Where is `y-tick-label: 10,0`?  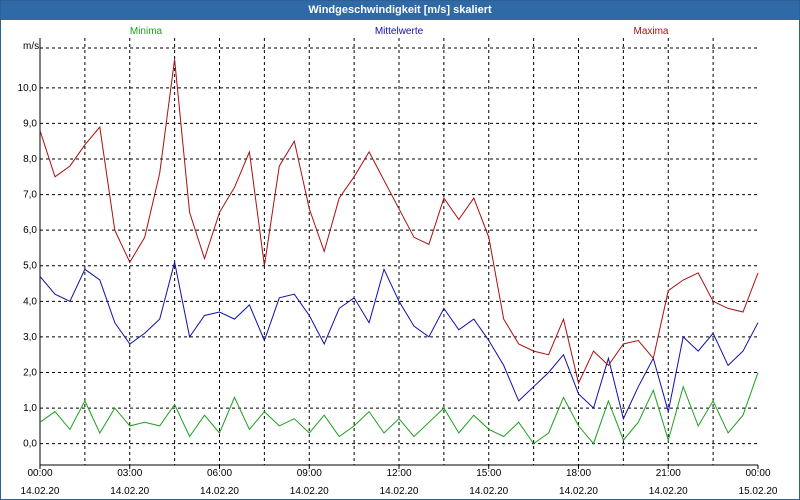
y-tick-label: 10,0 is located at coordinates (28, 88).